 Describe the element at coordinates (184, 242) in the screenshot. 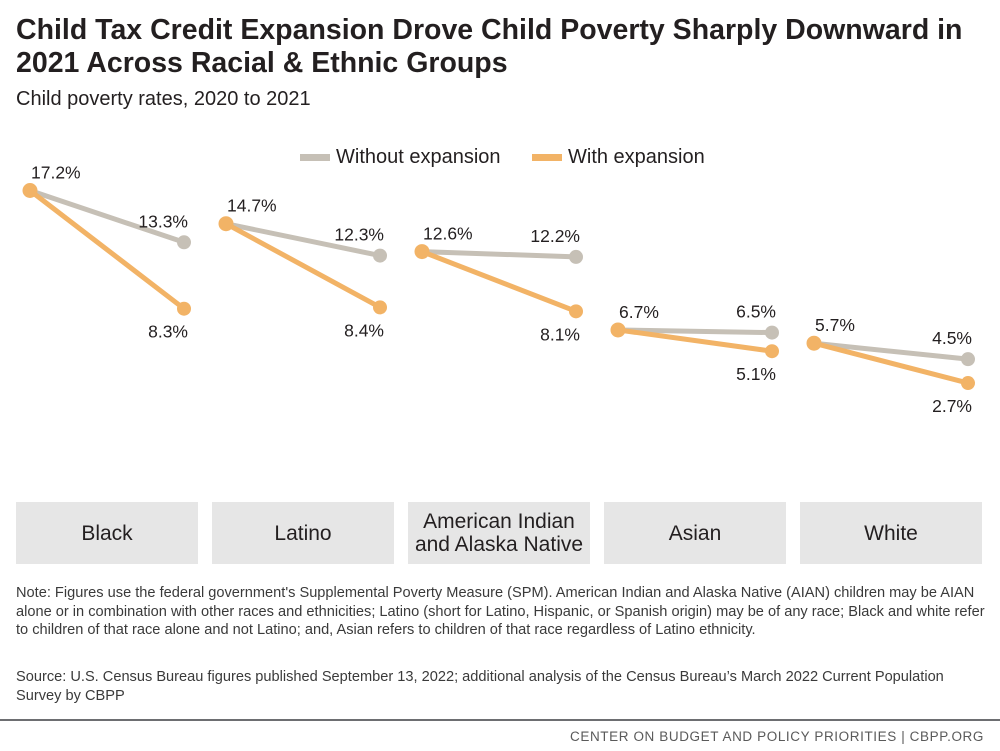

I see `point-without-black` at that location.